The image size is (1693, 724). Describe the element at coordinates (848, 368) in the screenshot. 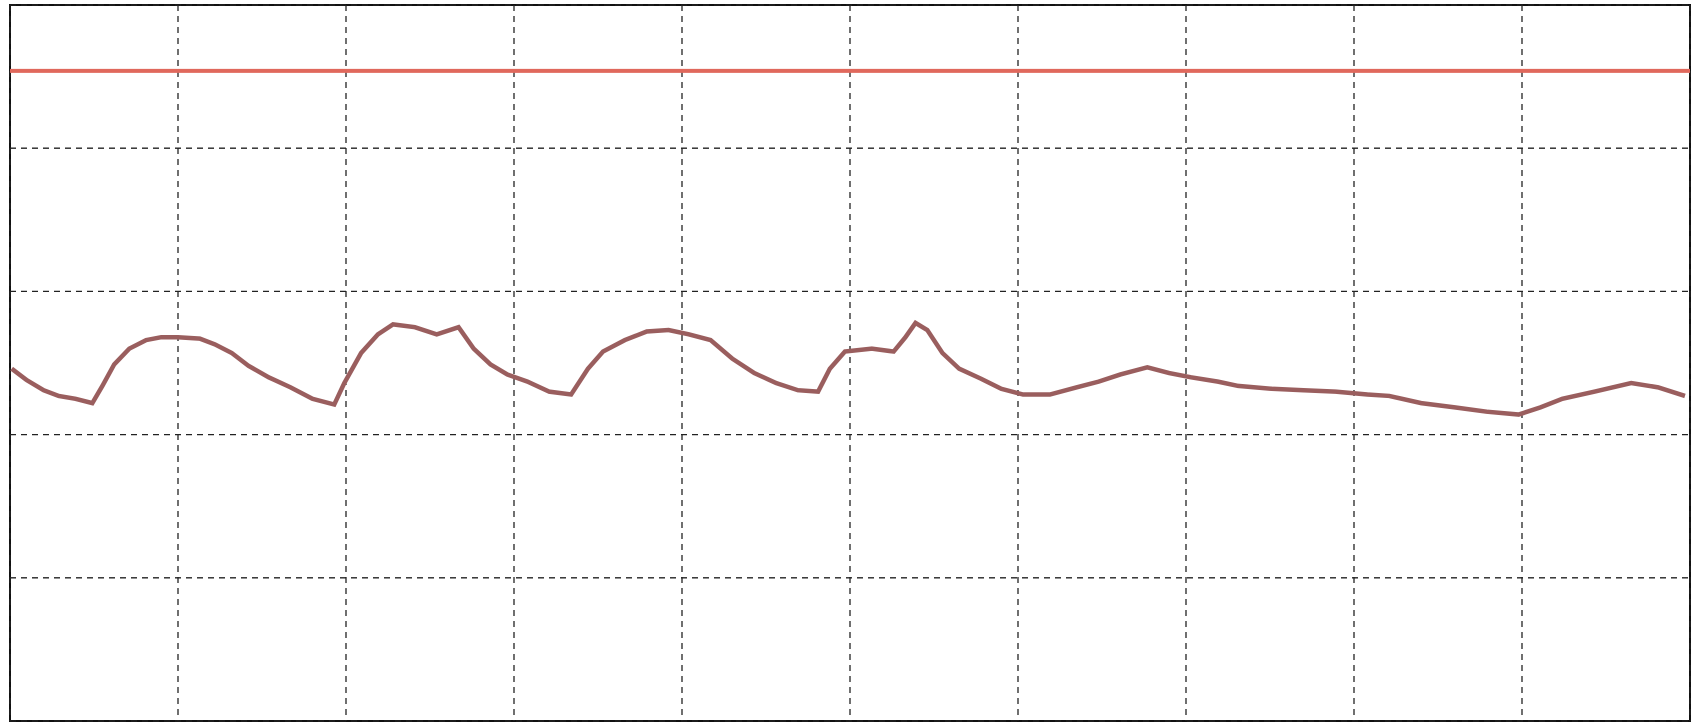

I see `series-line` at that location.